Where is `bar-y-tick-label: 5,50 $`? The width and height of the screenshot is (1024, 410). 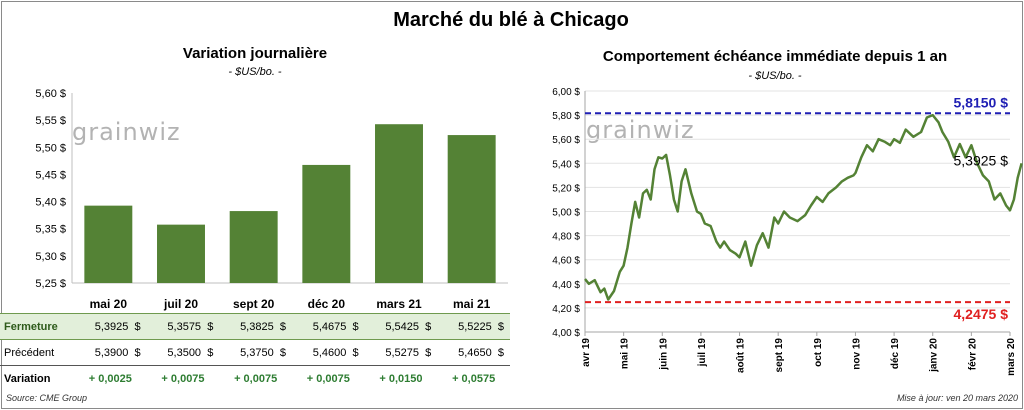
bar-y-tick-label: 5,50 $ is located at coordinates (50, 148).